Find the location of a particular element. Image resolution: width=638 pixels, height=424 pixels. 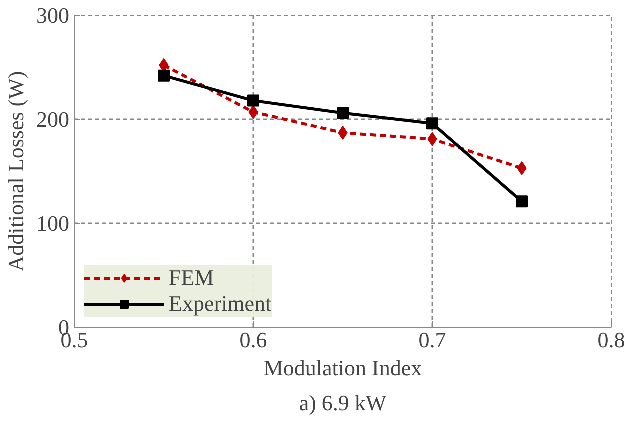

y-axis-title: Additional Losses (W) is located at coordinates (16, 171).